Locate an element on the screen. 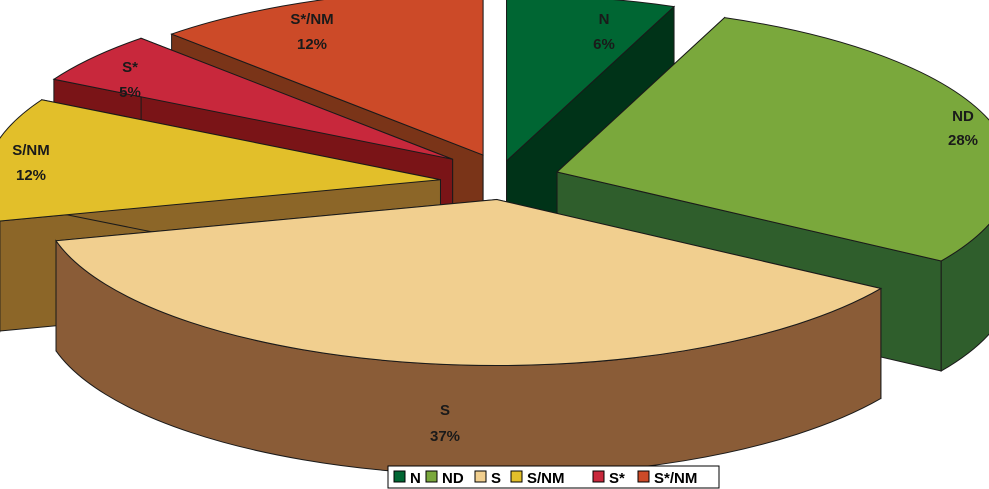  label-N-name: N is located at coordinates (604, 19).